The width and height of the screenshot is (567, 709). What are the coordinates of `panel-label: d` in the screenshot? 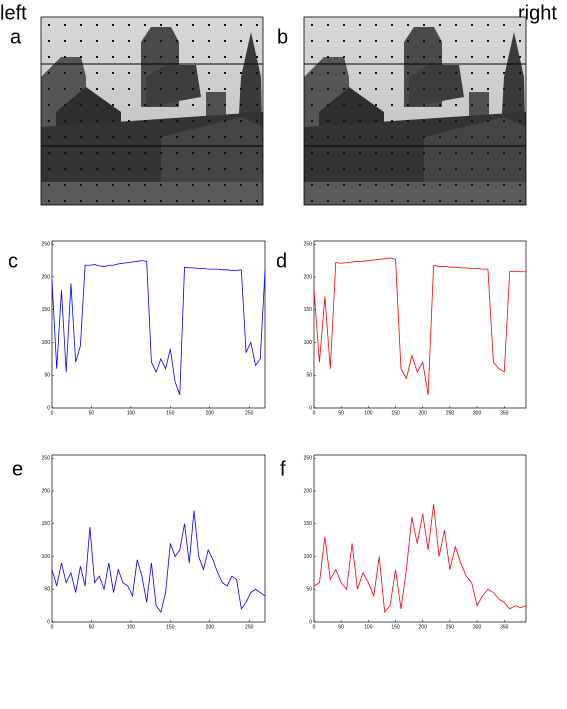 It's located at (281, 261).